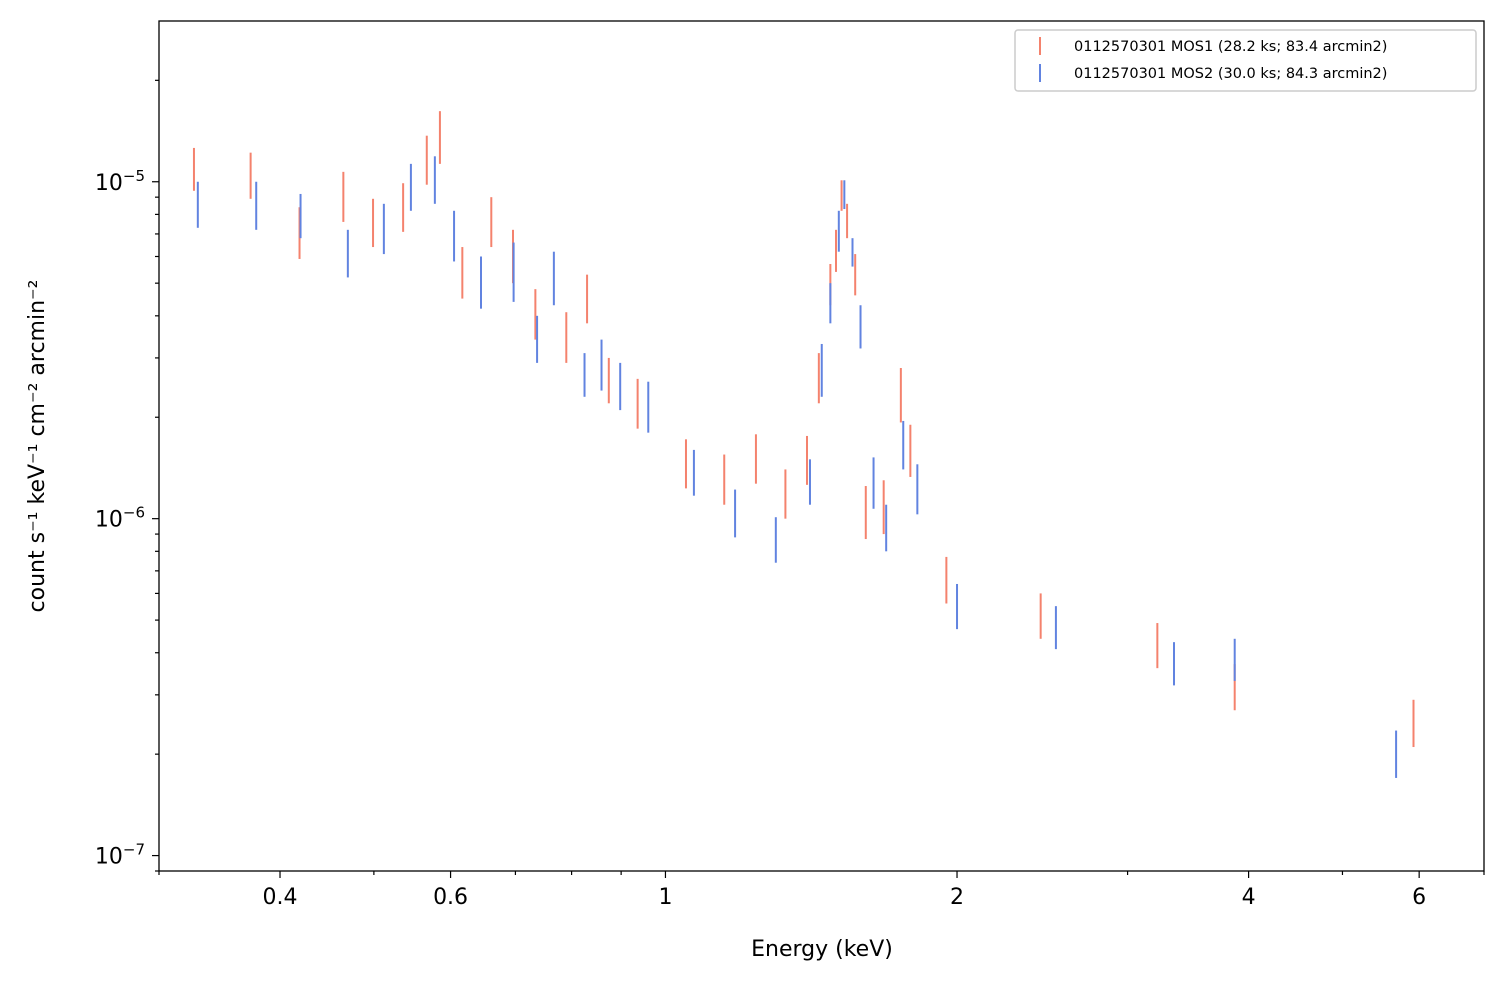 The width and height of the screenshot is (1507, 986). What do you see at coordinates (1419, 897) in the screenshot?
I see `x-tick-label: 6` at bounding box center [1419, 897].